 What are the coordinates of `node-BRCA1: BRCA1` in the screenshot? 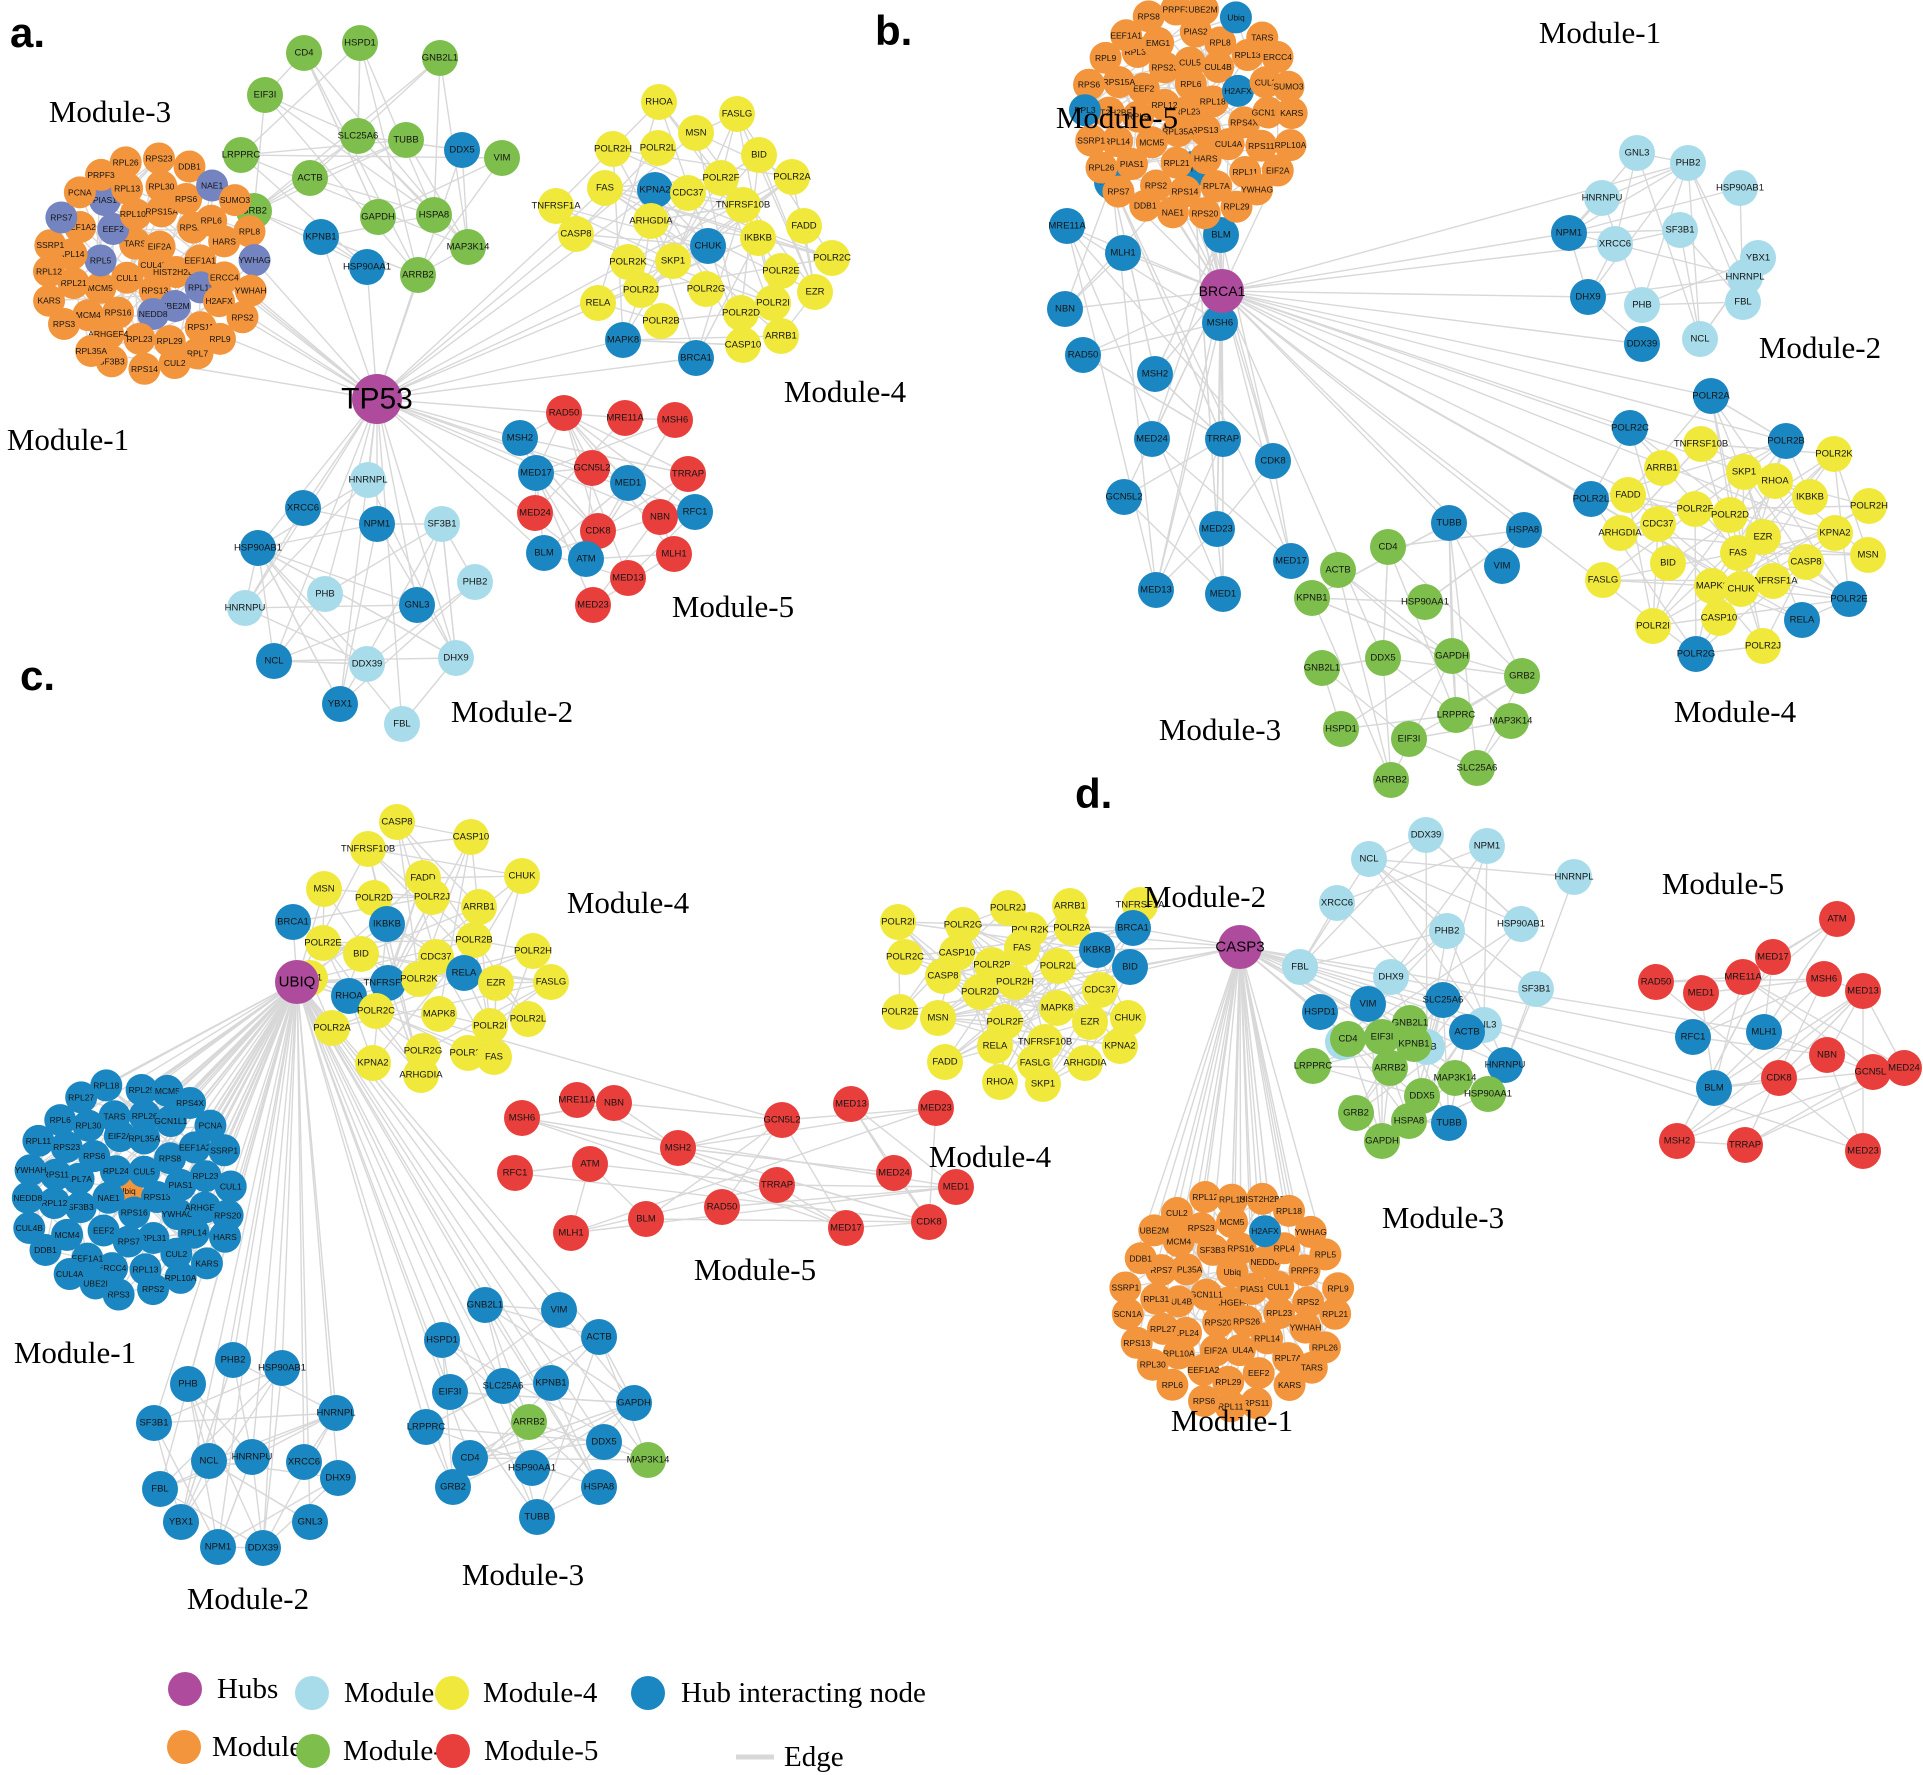 It's located at (293, 922).